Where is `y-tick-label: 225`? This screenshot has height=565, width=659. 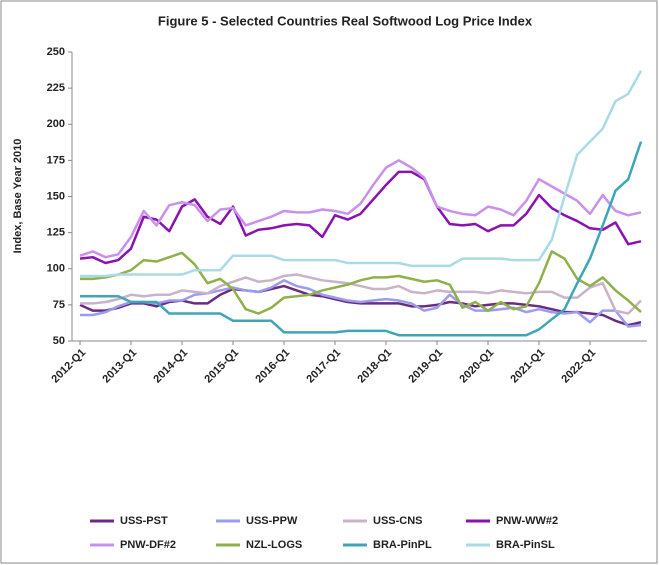 y-tick-label: 225 is located at coordinates (56, 88).